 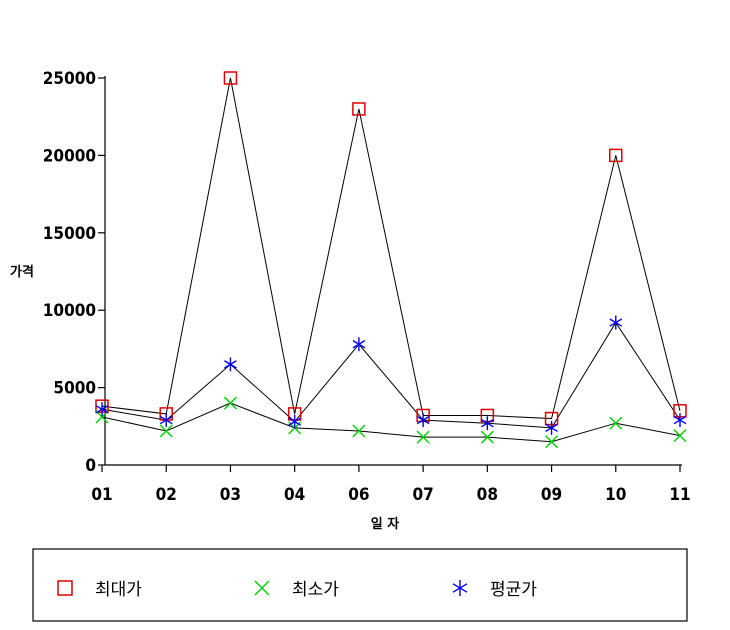 What do you see at coordinates (69, 79) in the screenshot?
I see `y-tick-label: 25000` at bounding box center [69, 79].